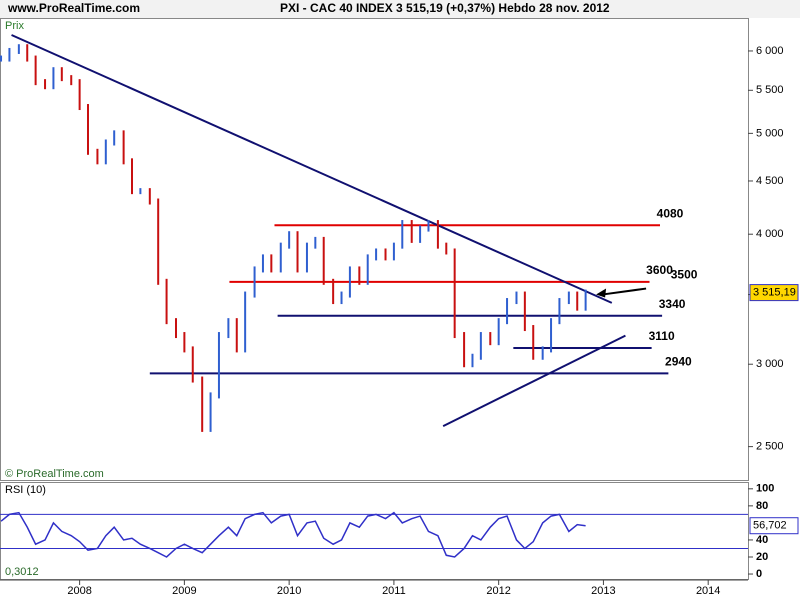 This screenshot has height=600, width=800. Describe the element at coordinates (762, 506) in the screenshot. I see `y-tick-label: 80` at that location.